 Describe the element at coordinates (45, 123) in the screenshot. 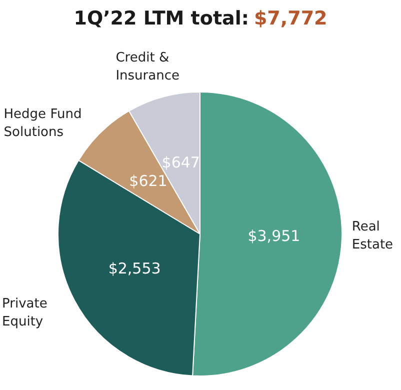

I see `slice-label: Hedge Fund Solutions` at that location.